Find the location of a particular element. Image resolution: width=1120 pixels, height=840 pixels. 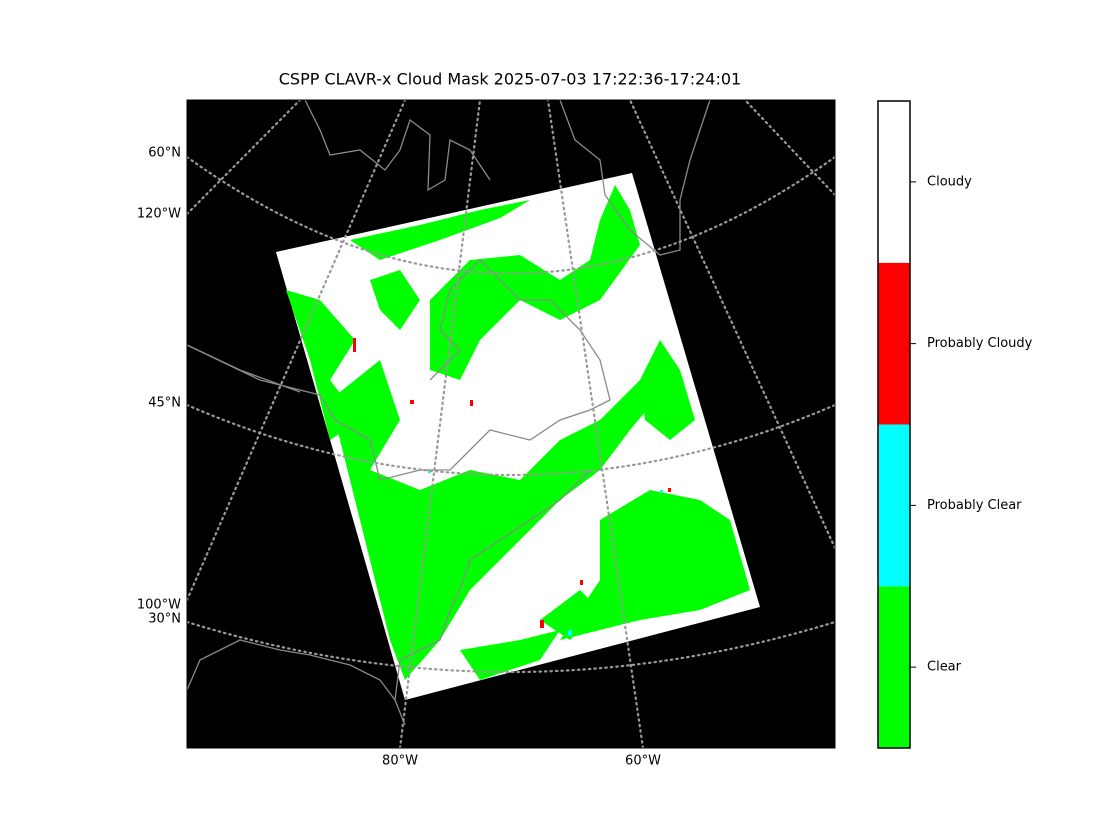

lat-label: 45°N is located at coordinates (164, 403).